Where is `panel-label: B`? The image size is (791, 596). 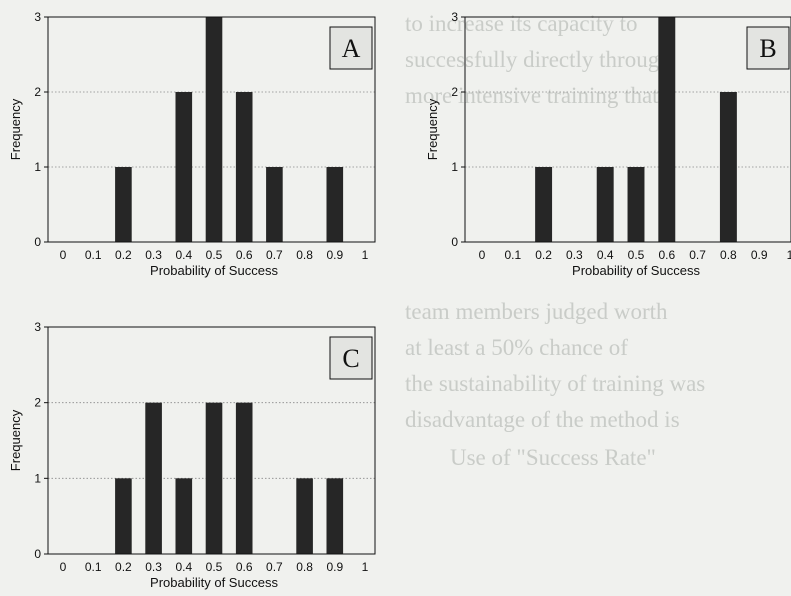 panel-label: B is located at coordinates (767, 48).